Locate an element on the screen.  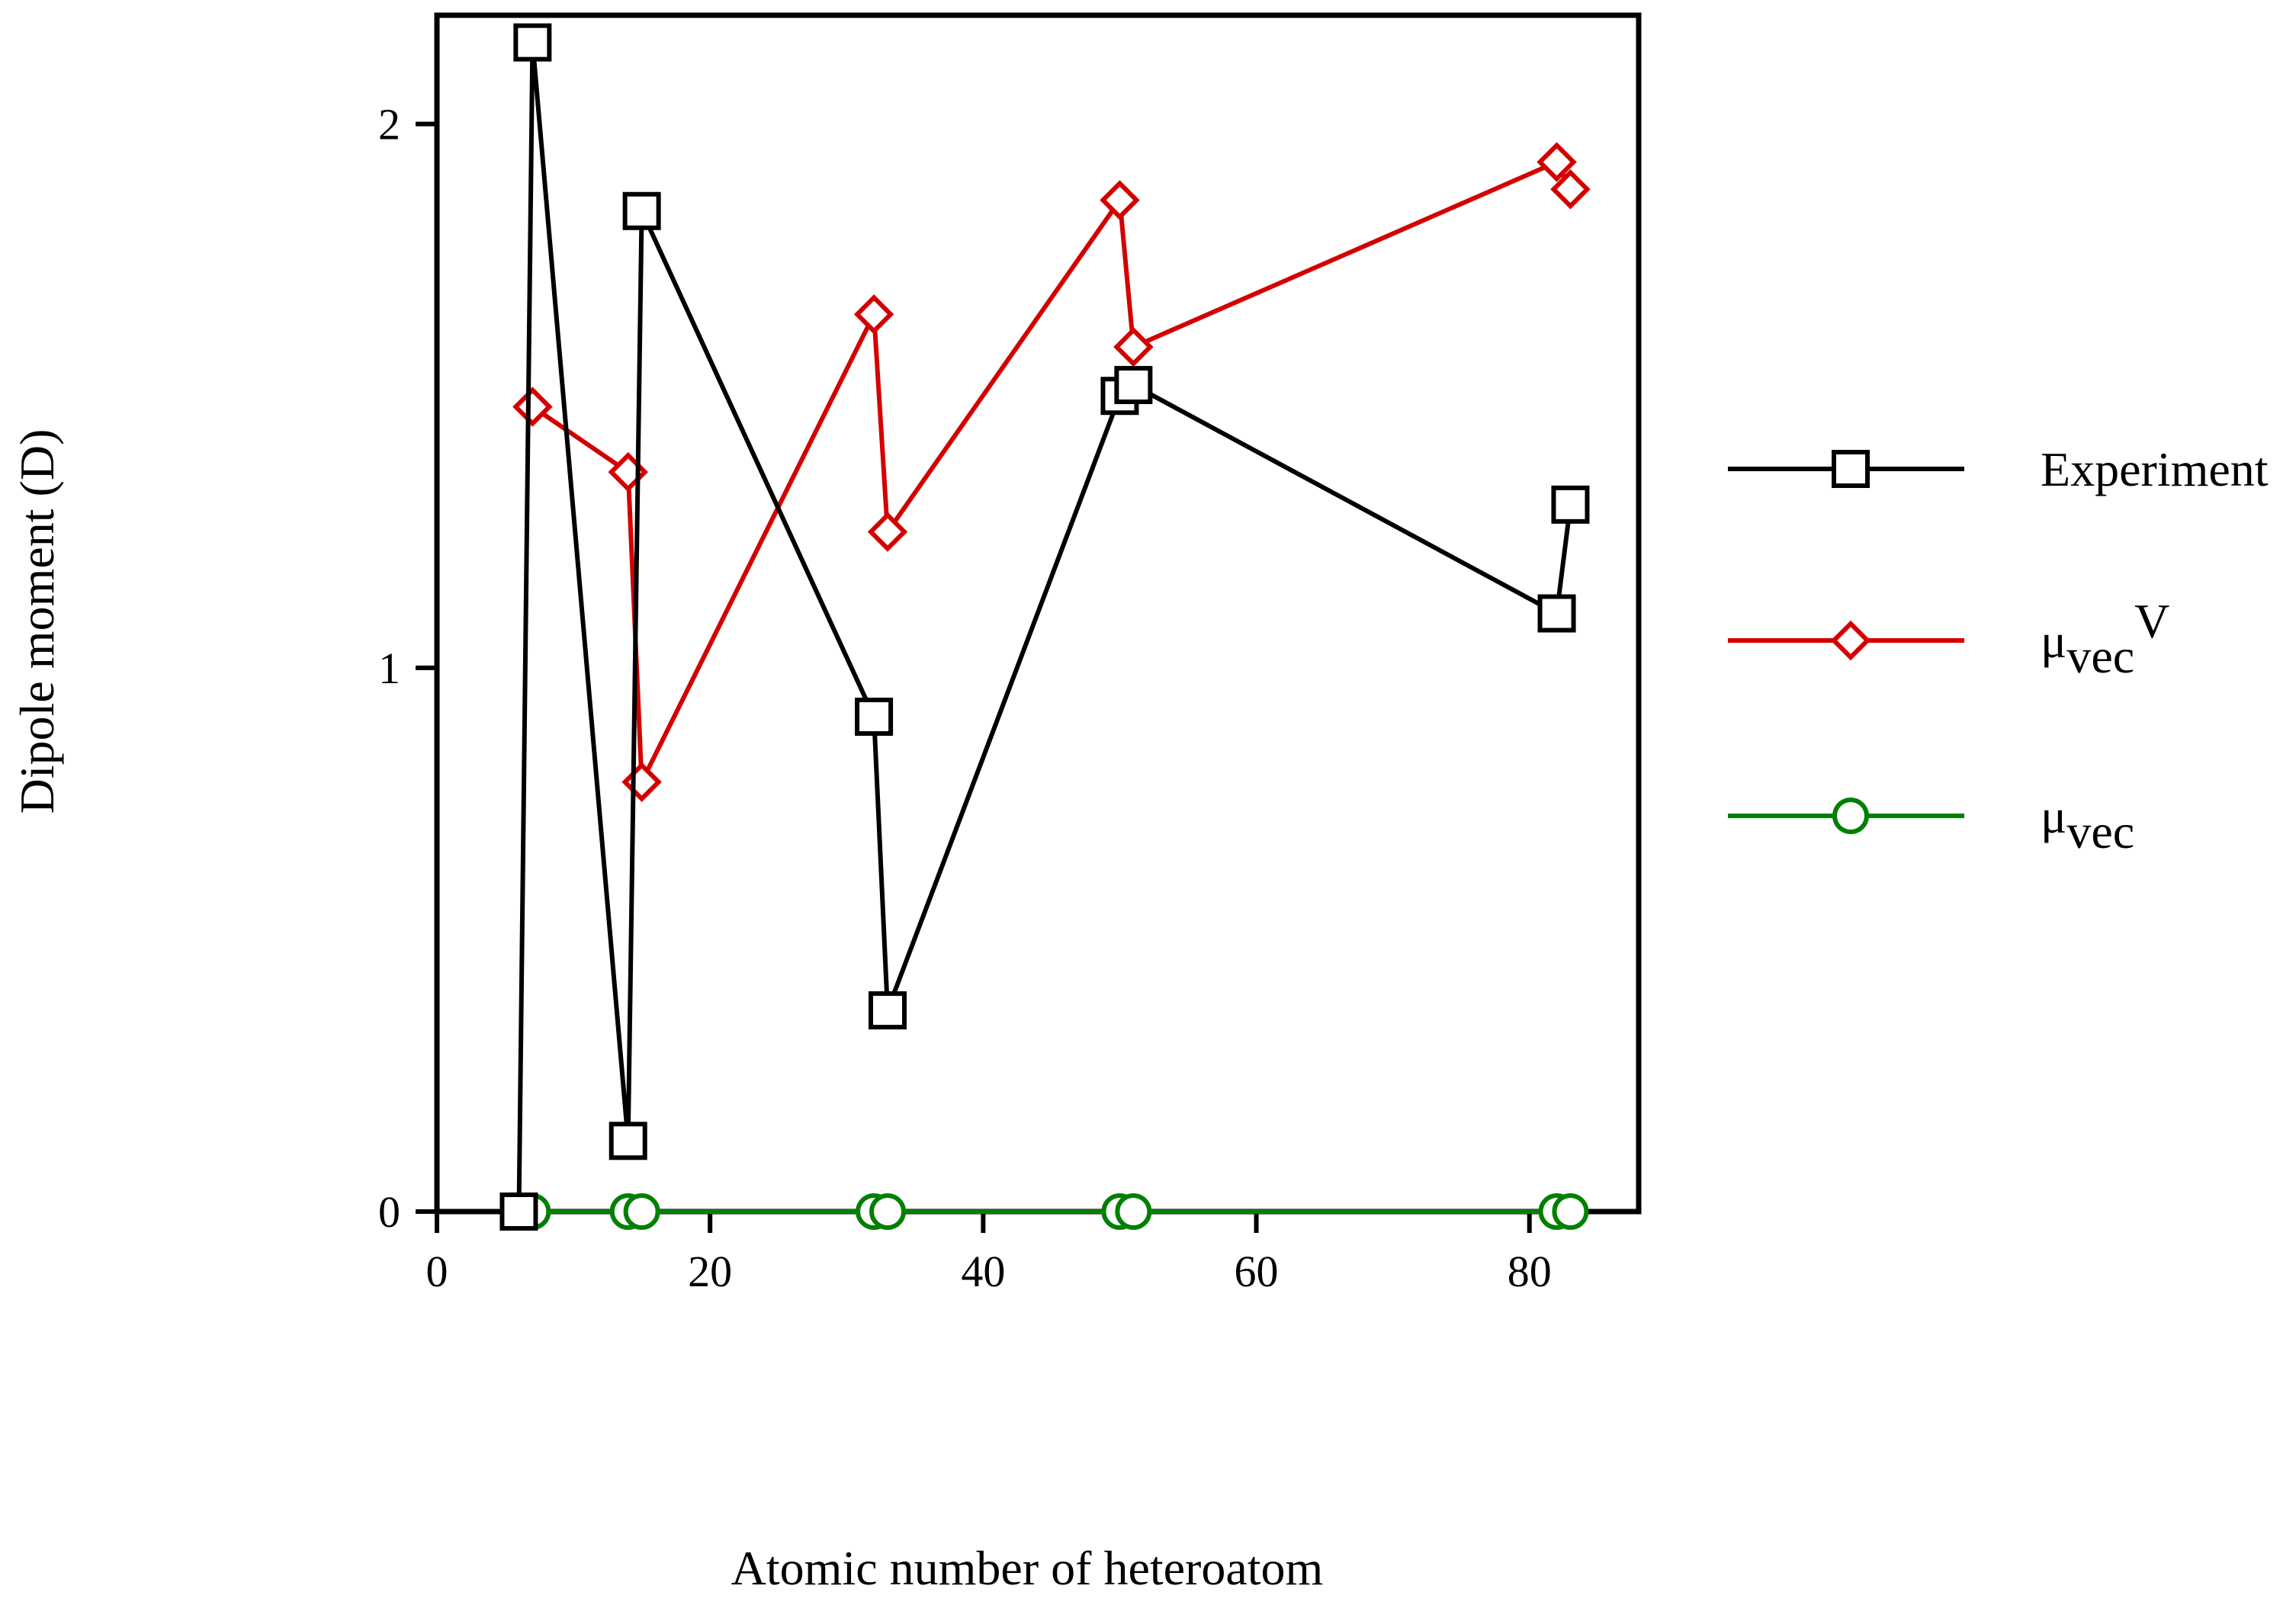
y-axis-title: Dipole moment (D) is located at coordinates (37, 621).